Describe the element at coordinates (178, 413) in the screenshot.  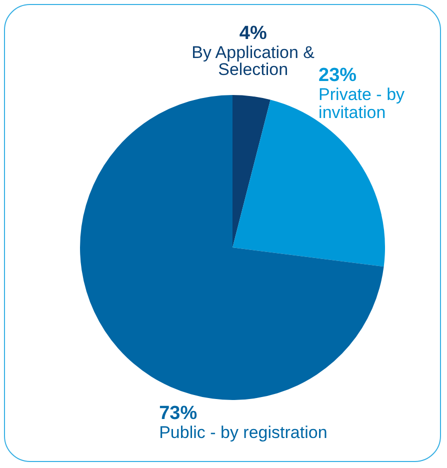
I see `data-label: 73%` at that location.